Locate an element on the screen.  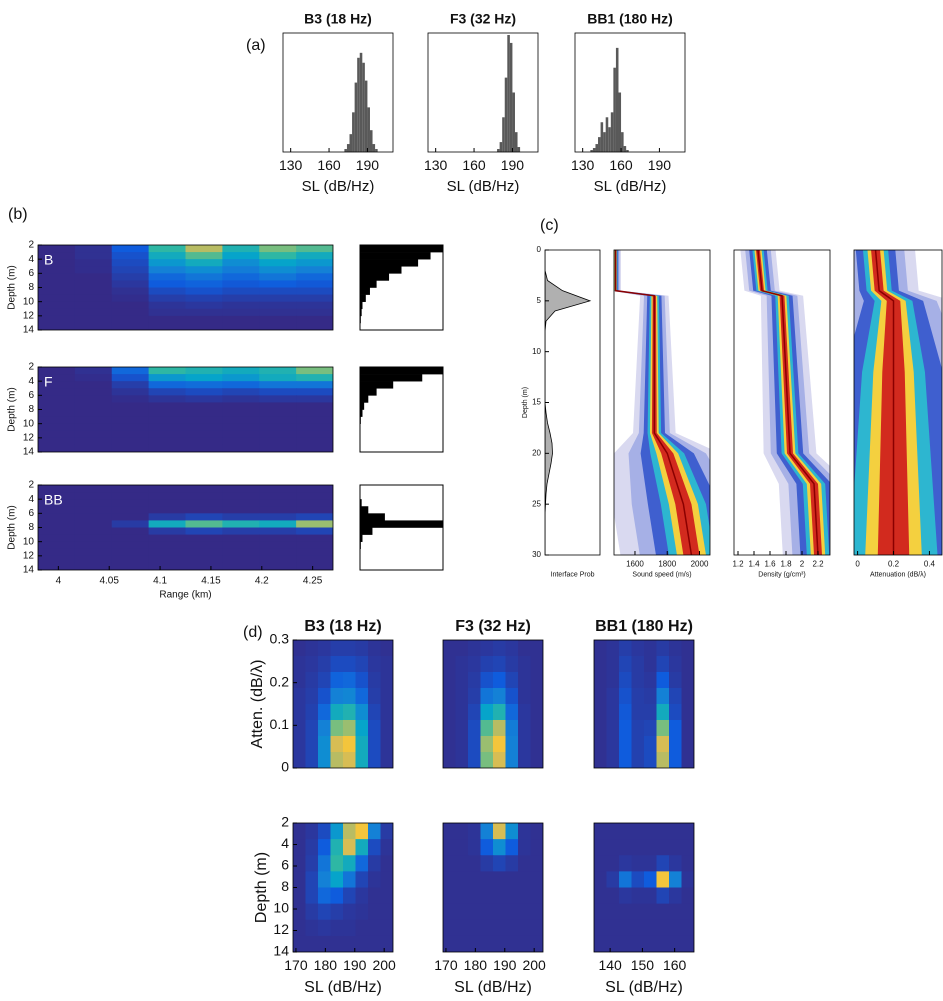
x-tick-label: 130 is located at coordinates (583, 165).